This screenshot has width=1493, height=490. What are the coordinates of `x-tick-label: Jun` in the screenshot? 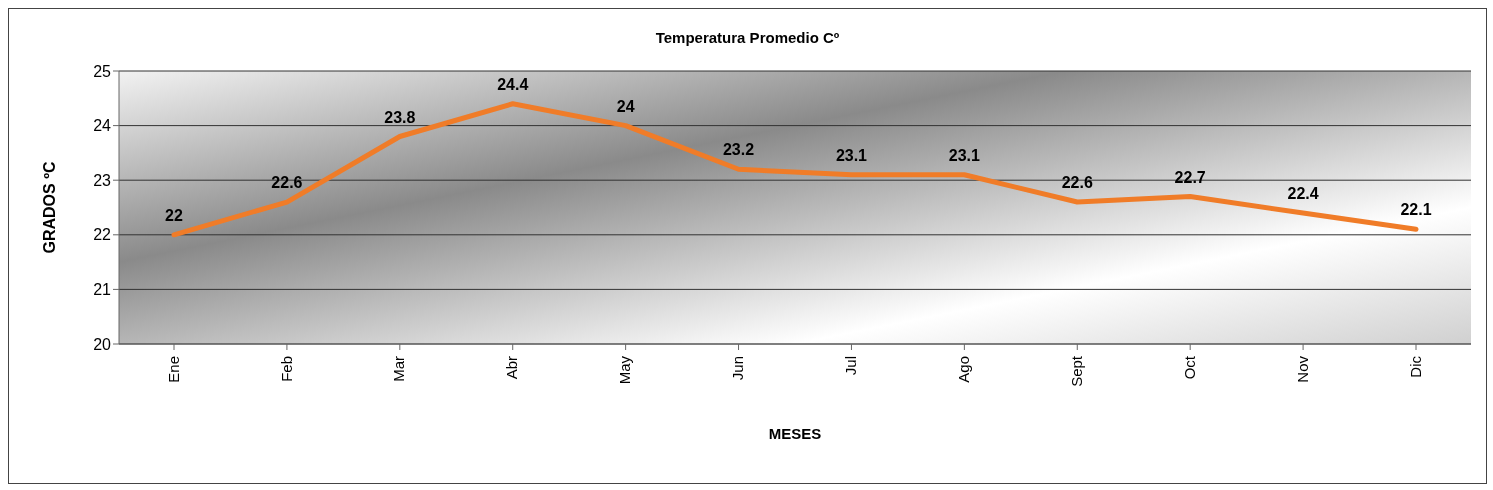 It's located at (738, 368).